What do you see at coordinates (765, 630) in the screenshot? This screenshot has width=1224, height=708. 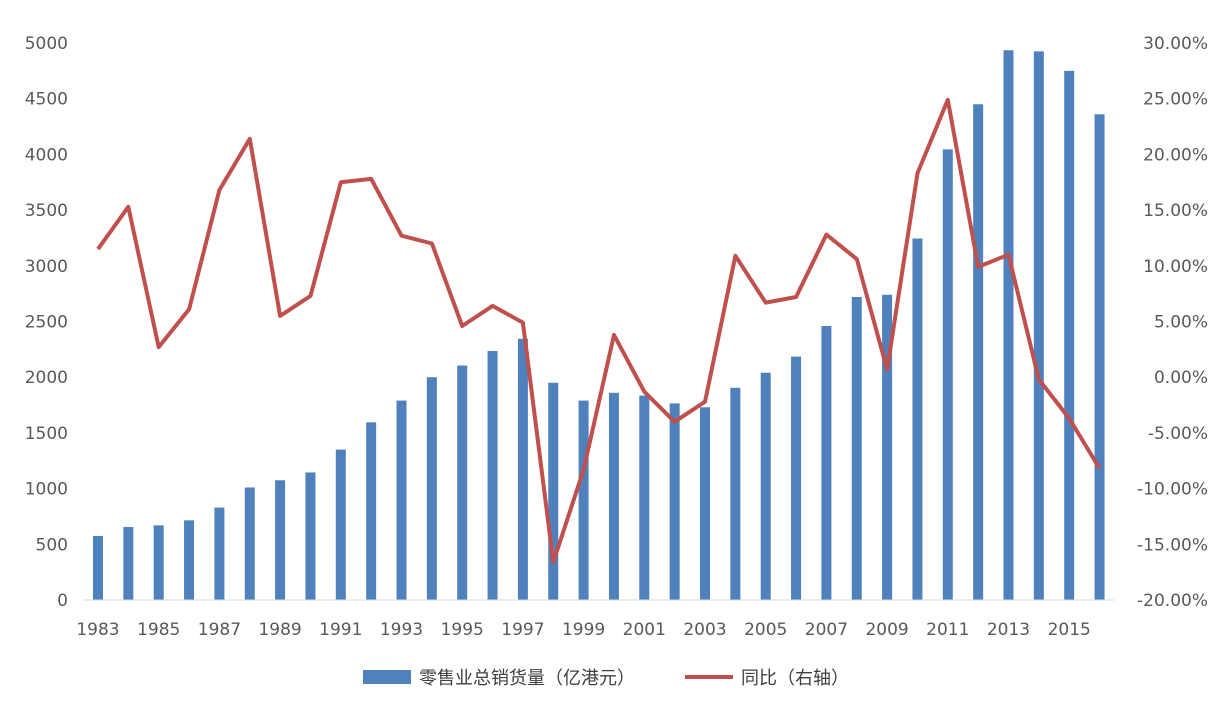 I see `x-tick-label: 2005` at bounding box center [765, 630].